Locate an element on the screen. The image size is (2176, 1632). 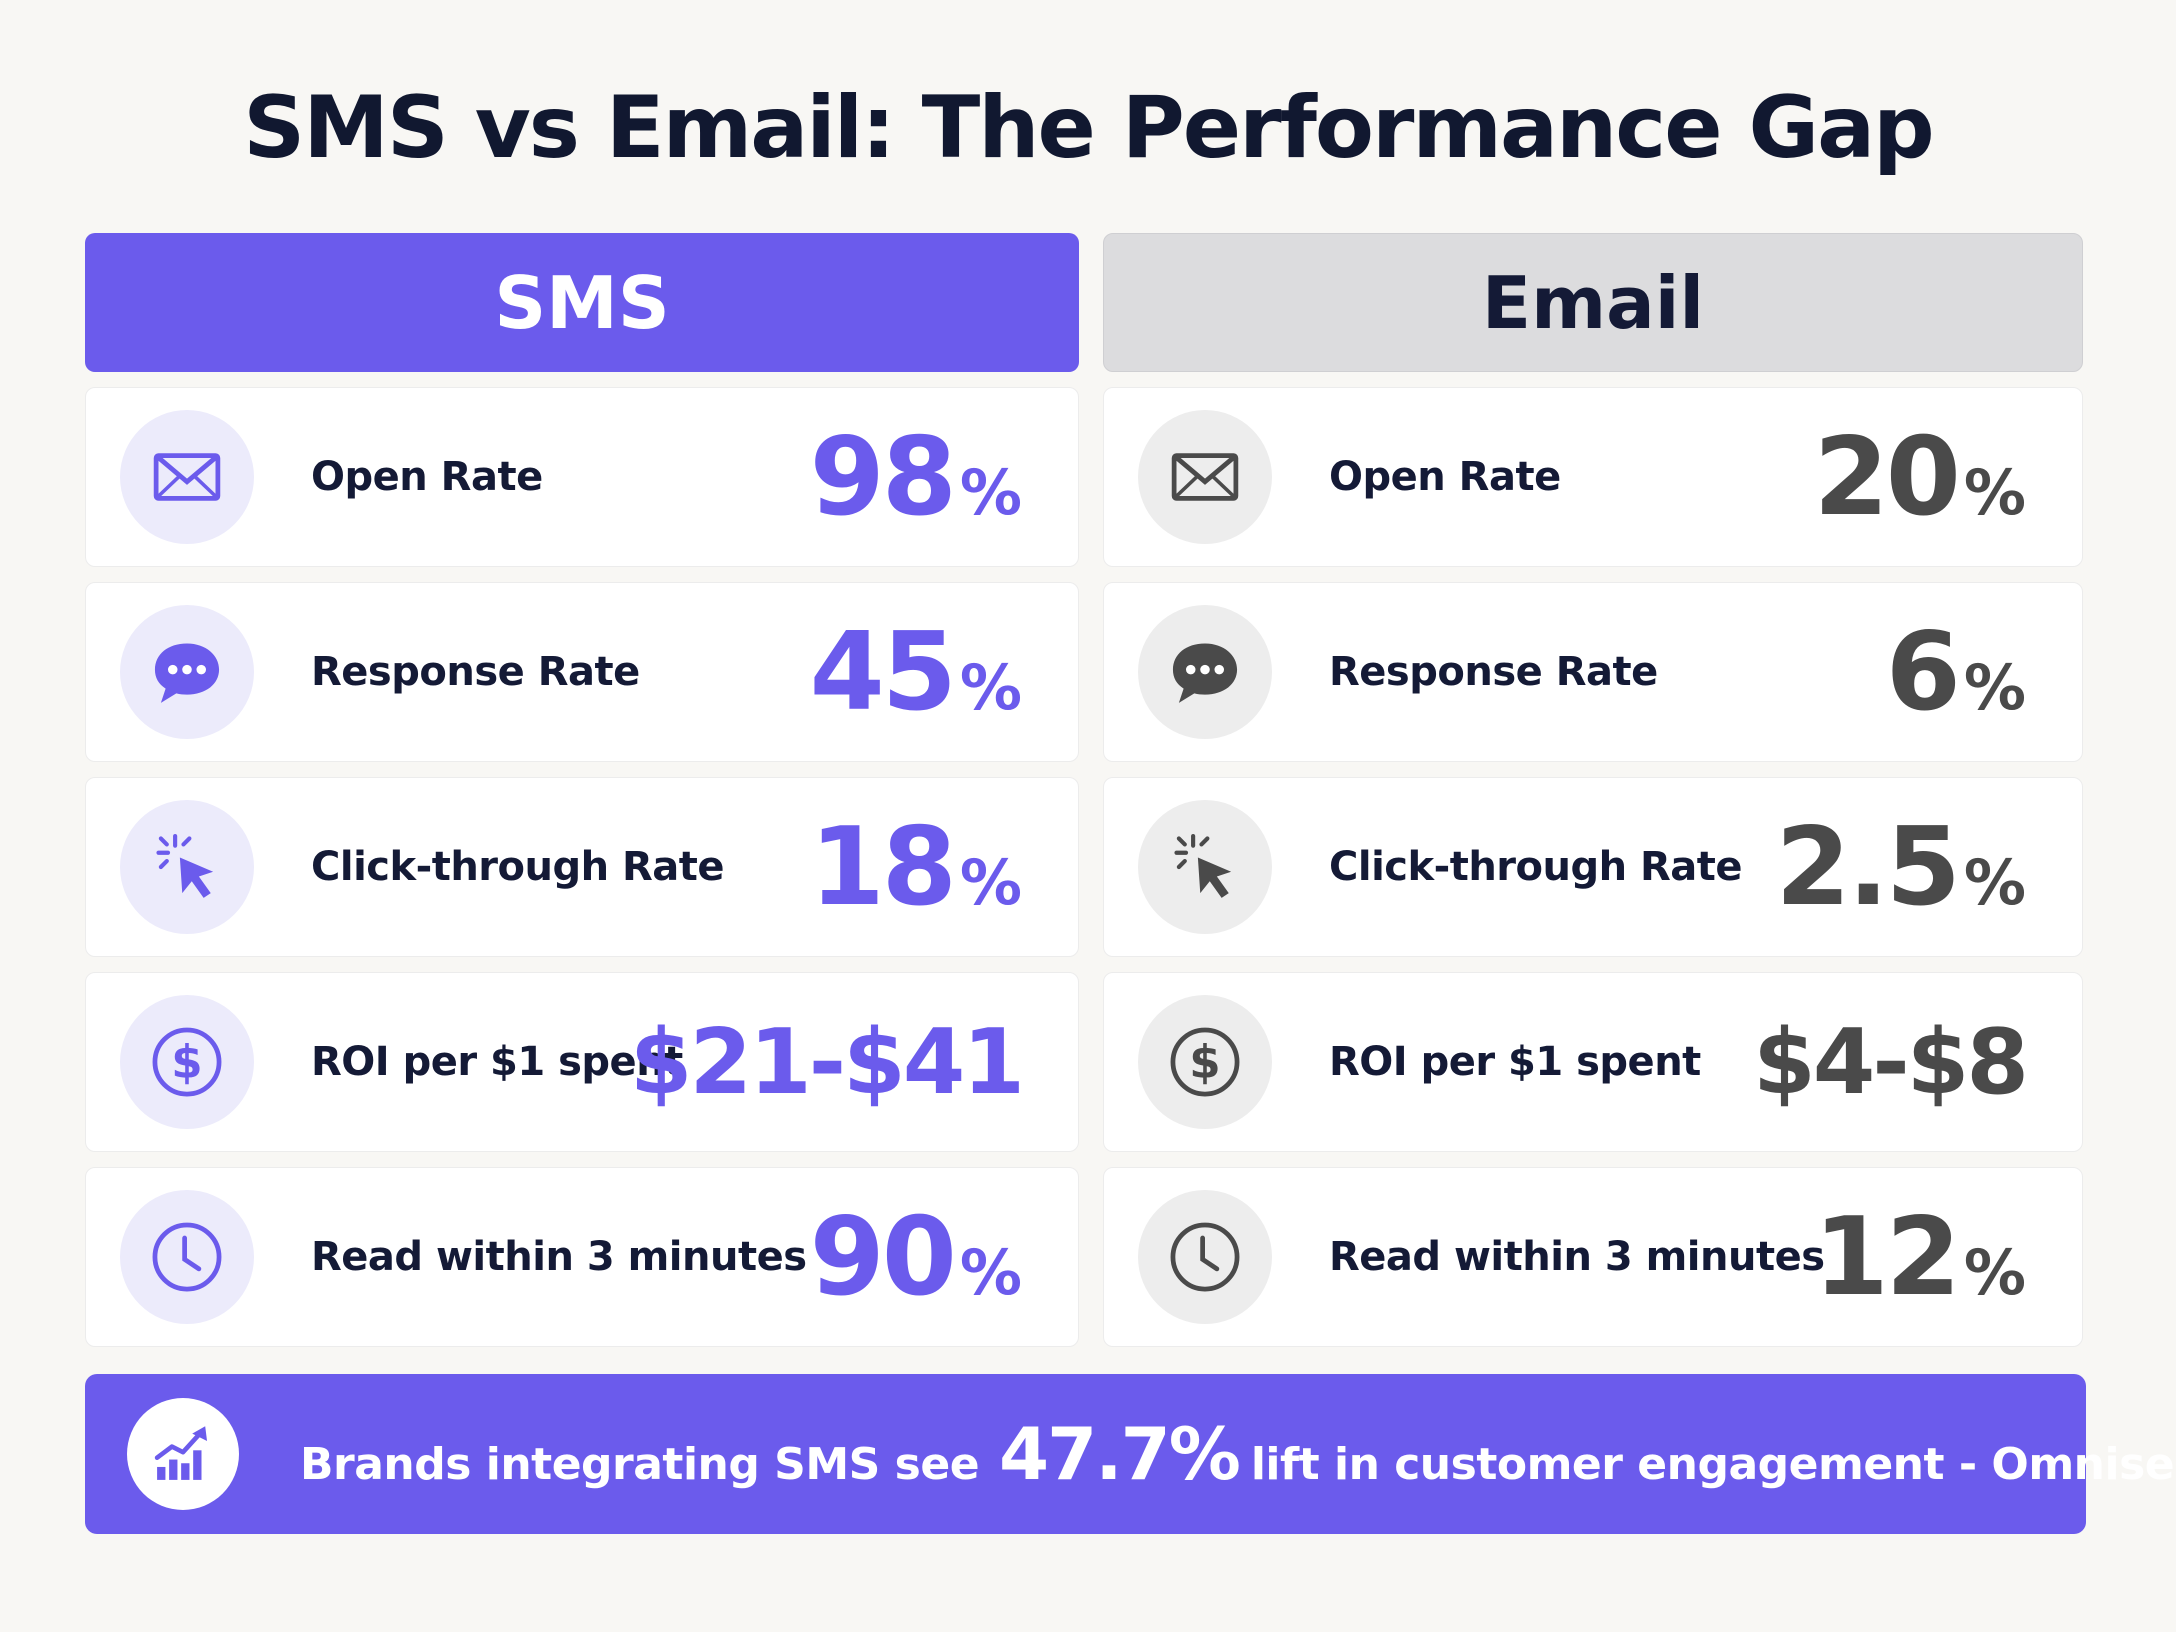
footer-suffix: lift in customer engagement - Omnisend is located at coordinates (1713, 1464).